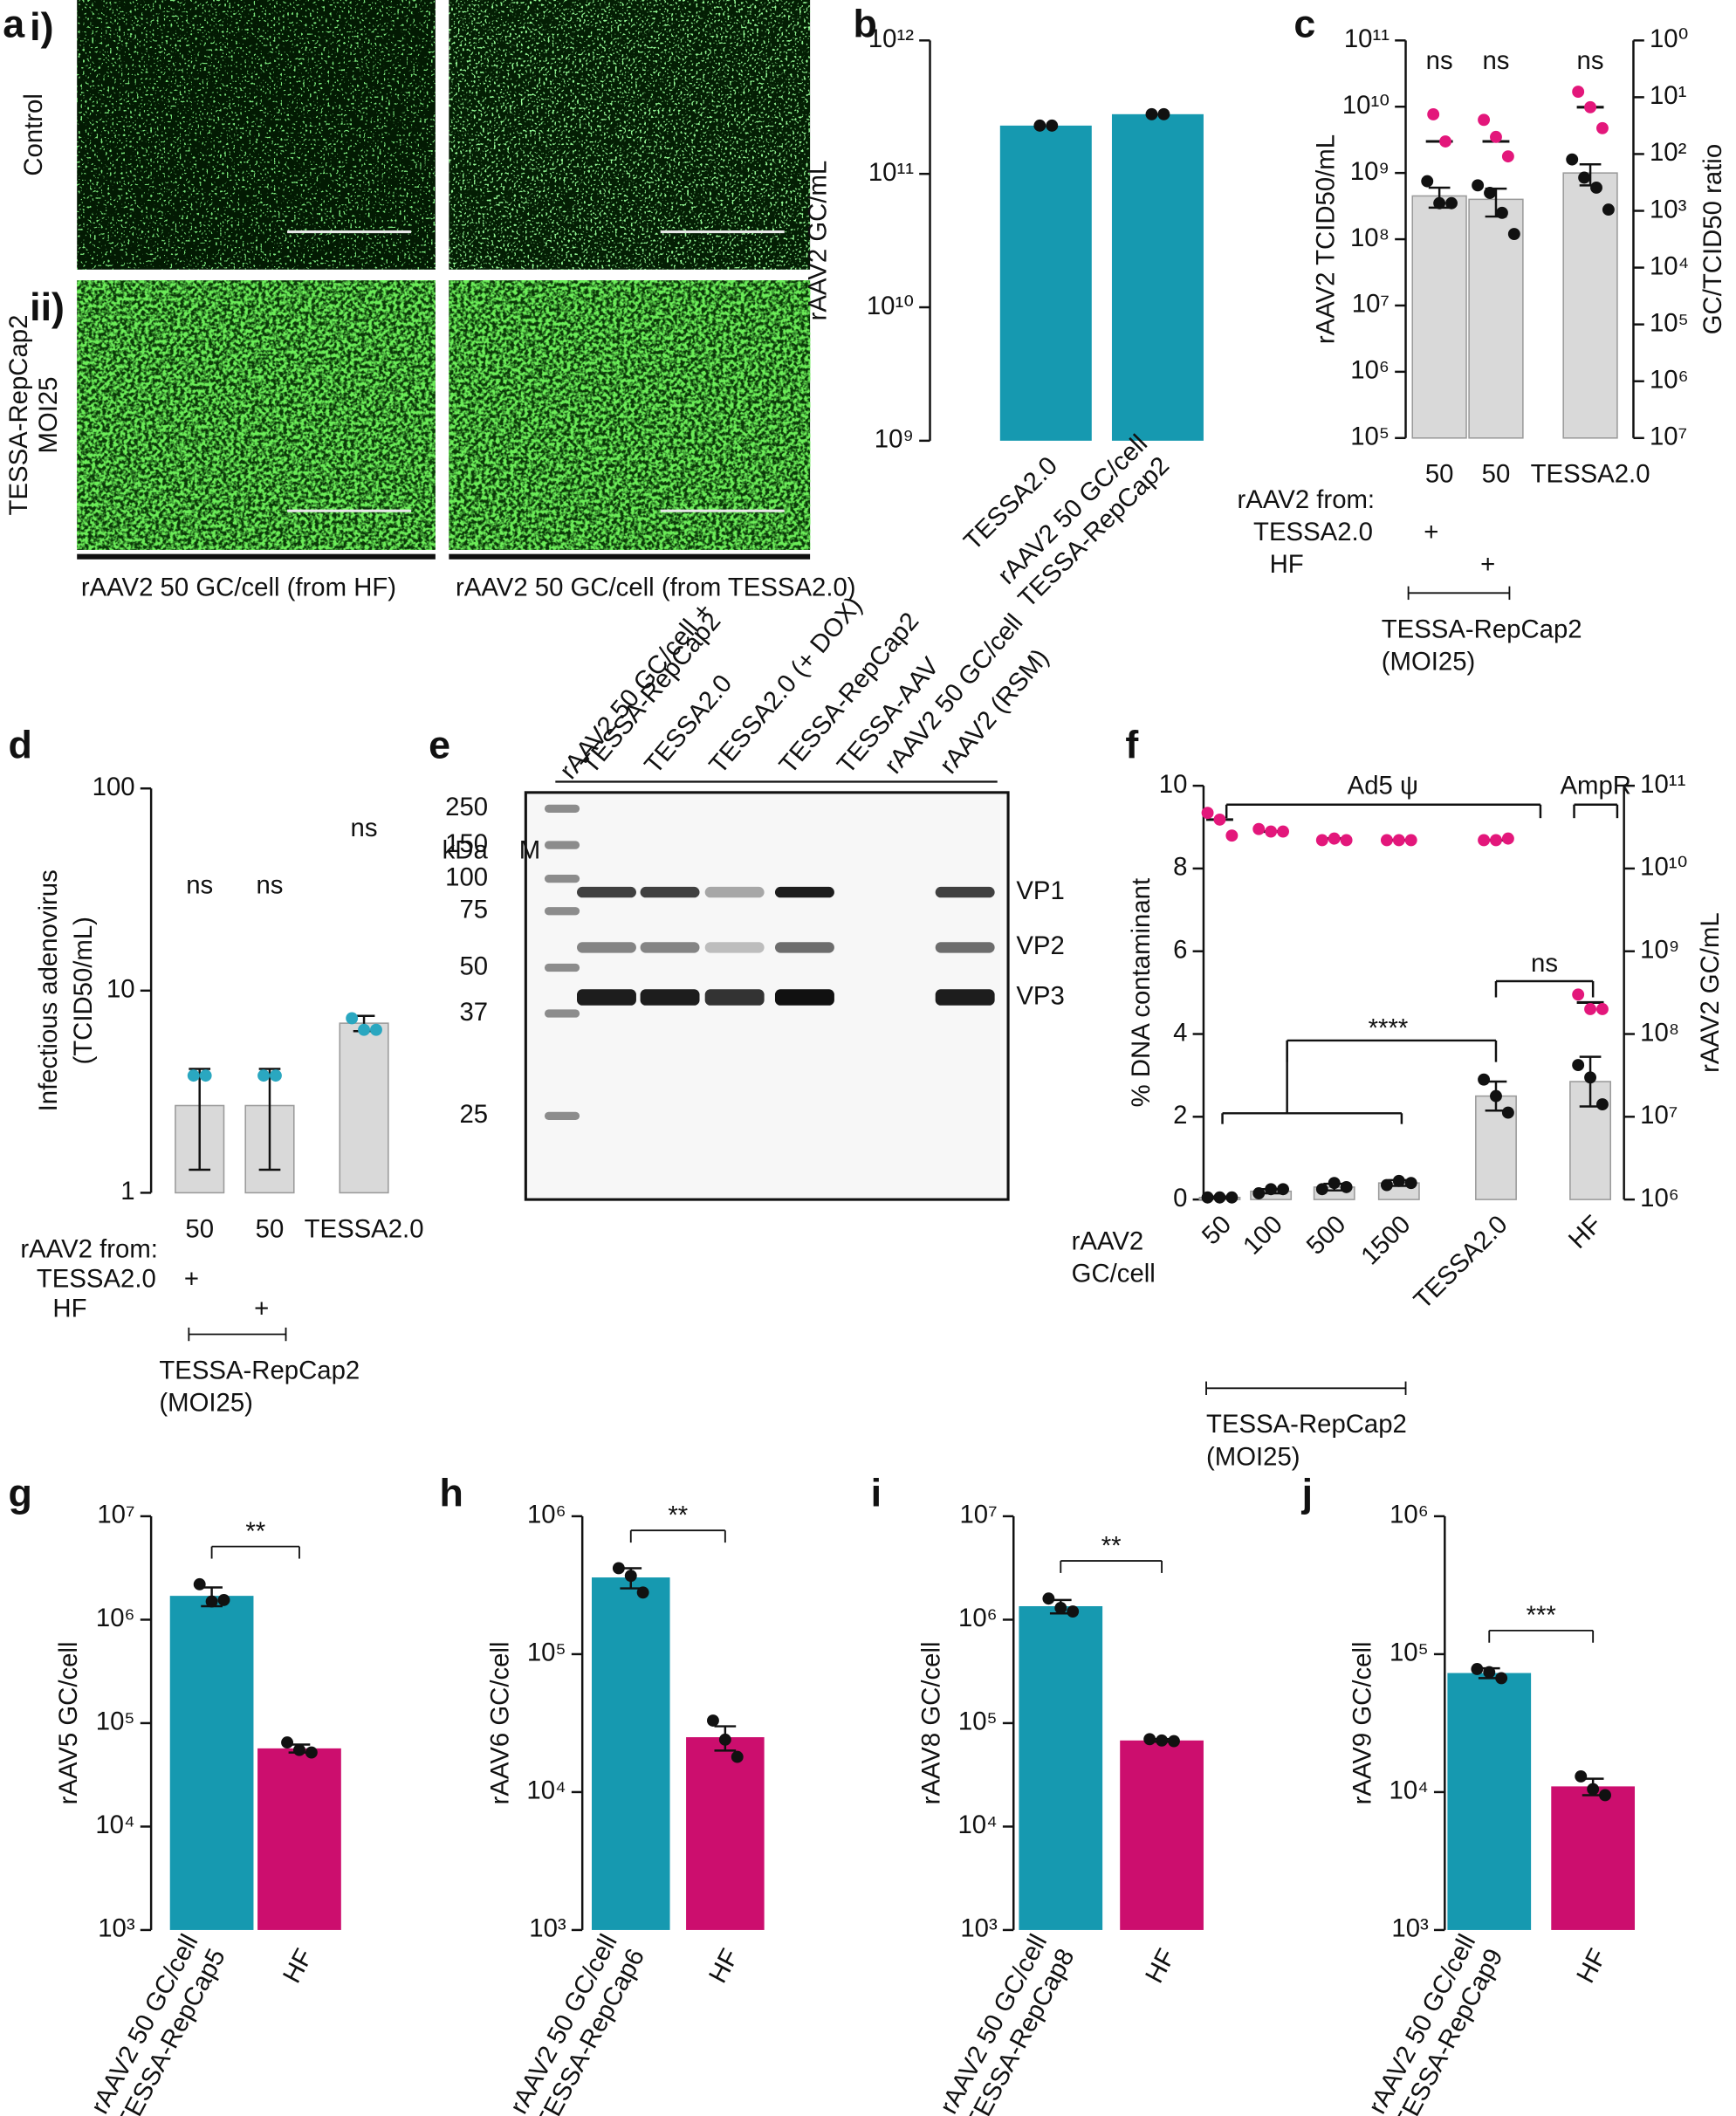 The width and height of the screenshot is (1736, 2116). What do you see at coordinates (818, 241) in the screenshot?
I see `axis-label: rAAV2 GC/mL` at bounding box center [818, 241].